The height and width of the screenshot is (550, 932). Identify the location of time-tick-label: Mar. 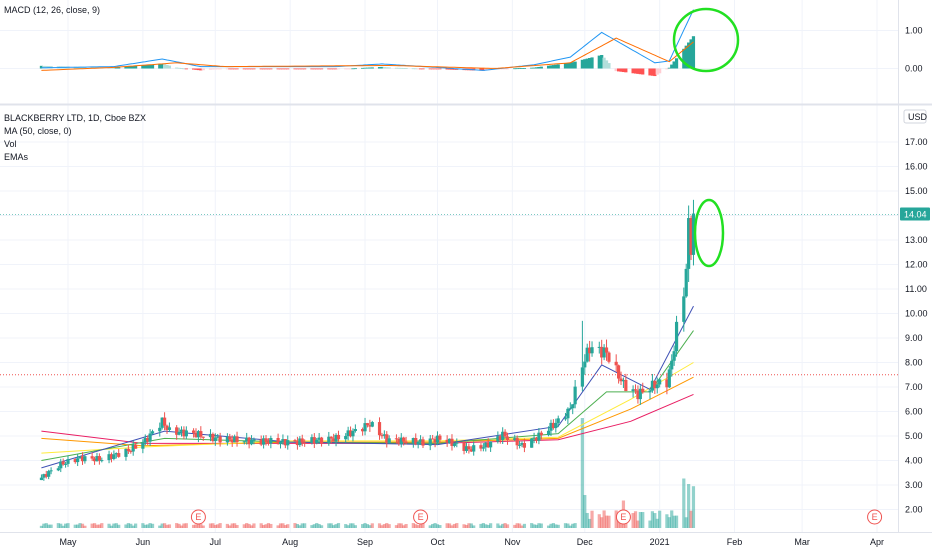
(802, 542).